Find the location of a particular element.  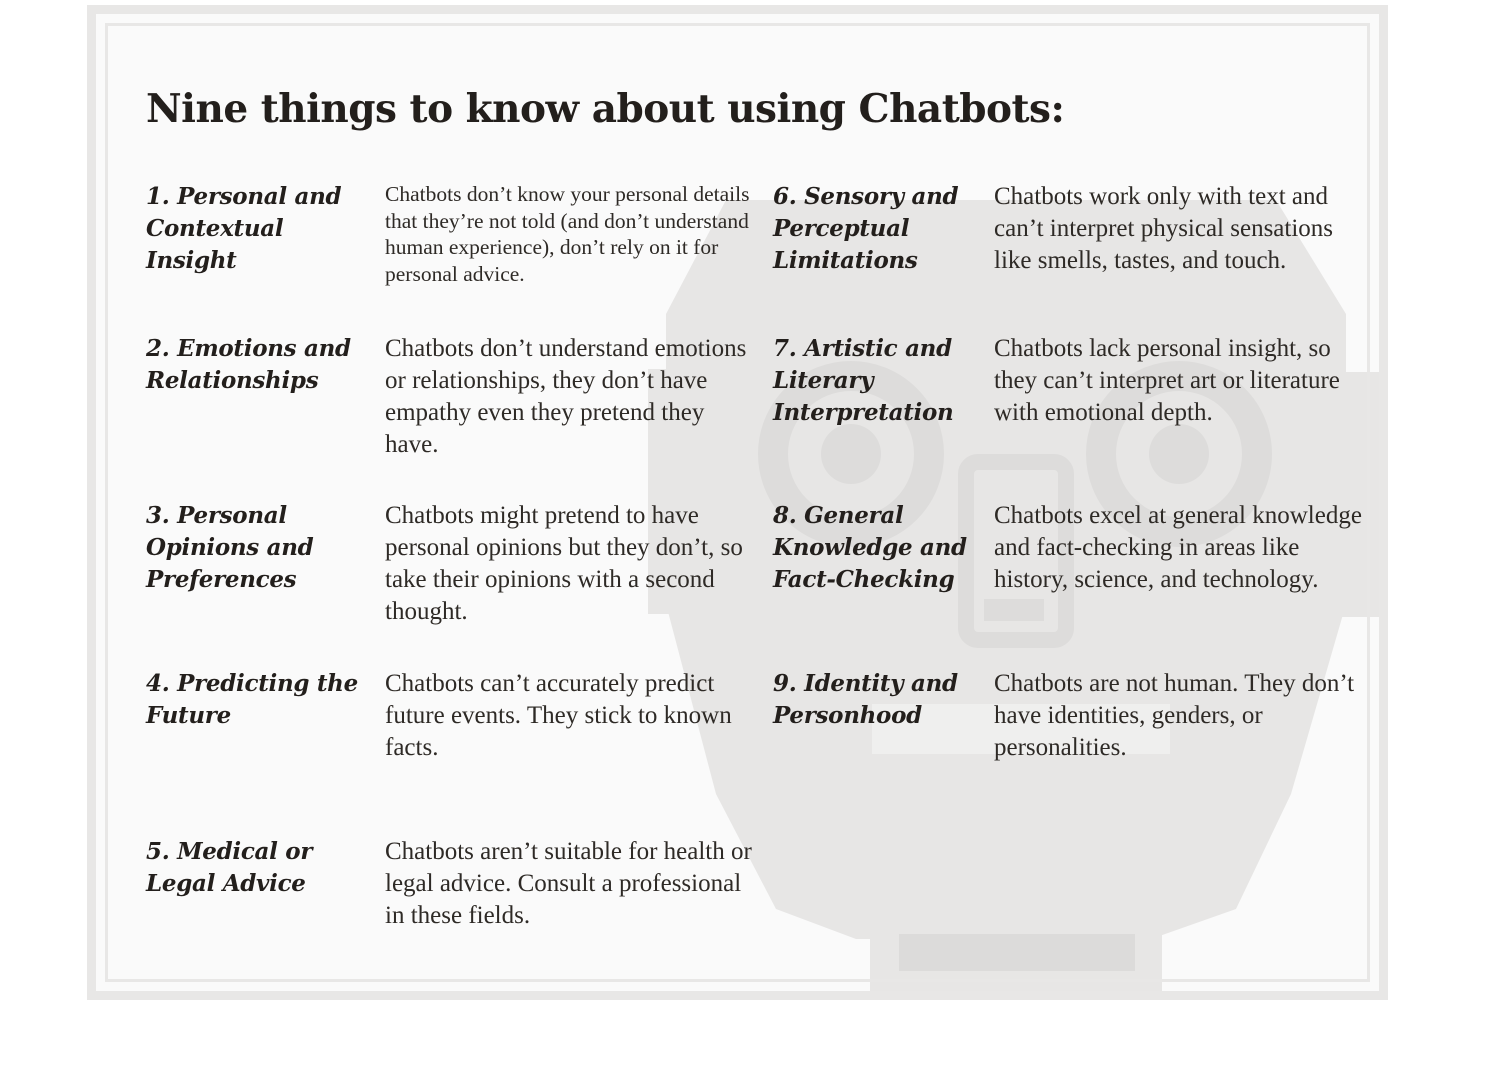

item-label: 9. Identity and Personhood is located at coordinates (865, 699).